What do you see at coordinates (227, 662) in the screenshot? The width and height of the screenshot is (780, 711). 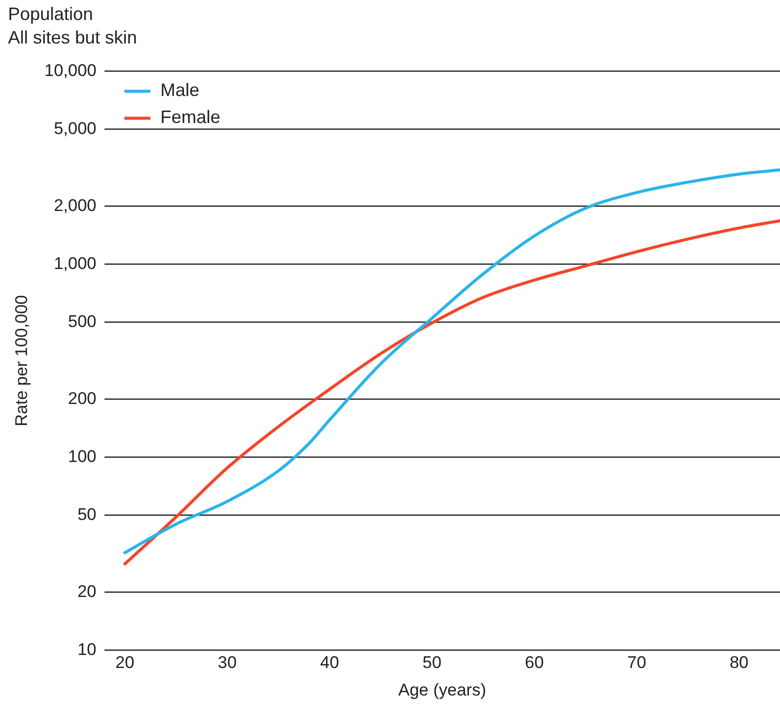 I see `x-tick-label: 30` at bounding box center [227, 662].